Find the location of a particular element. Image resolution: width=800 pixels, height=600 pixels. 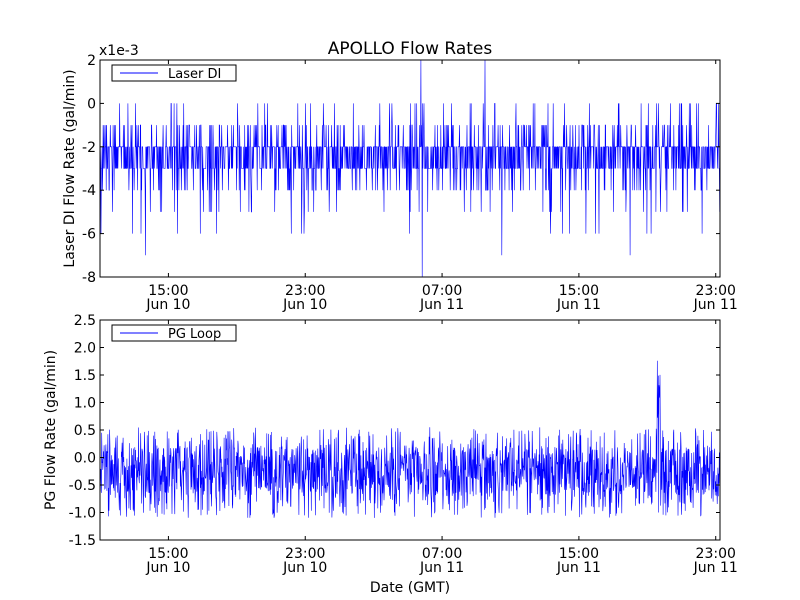

legend: Laser DI is located at coordinates (174, 73).